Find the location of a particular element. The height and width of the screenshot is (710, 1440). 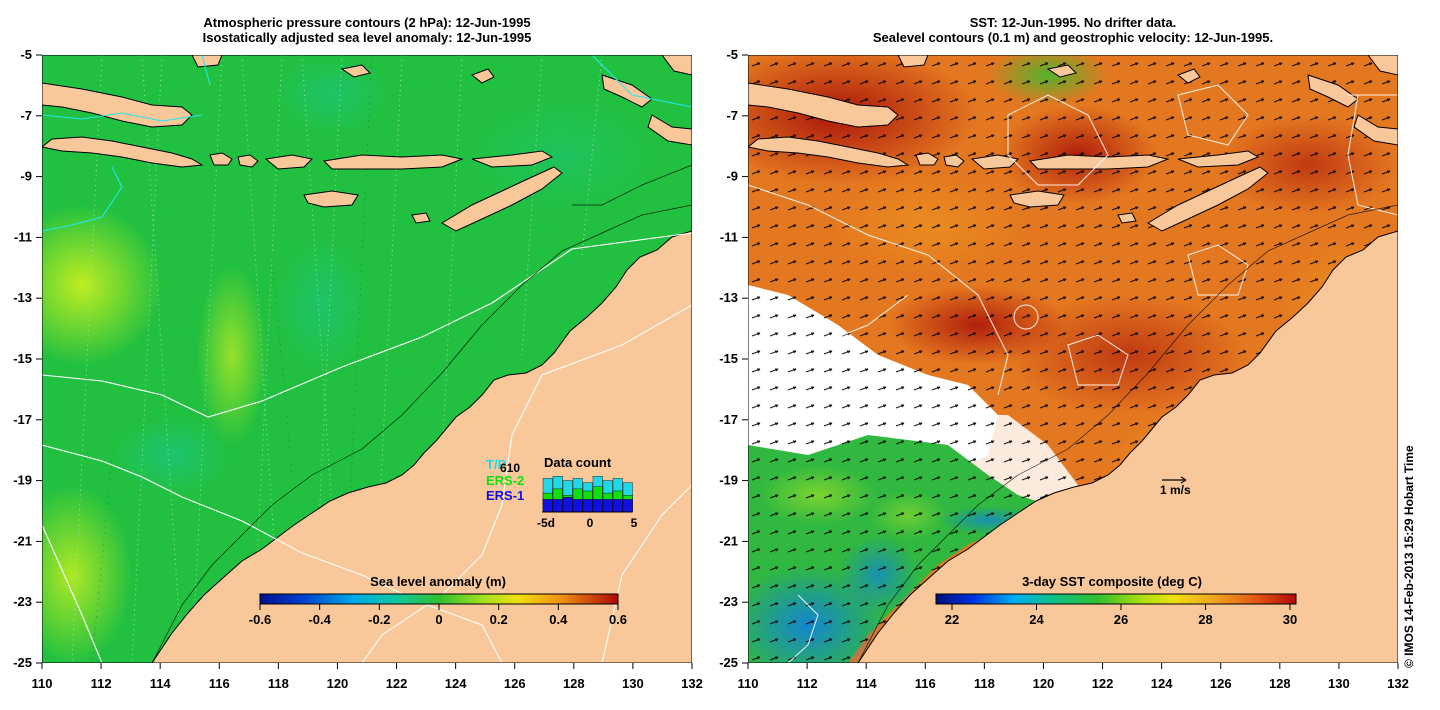

legend-tp: T/P is located at coordinates (496, 464).